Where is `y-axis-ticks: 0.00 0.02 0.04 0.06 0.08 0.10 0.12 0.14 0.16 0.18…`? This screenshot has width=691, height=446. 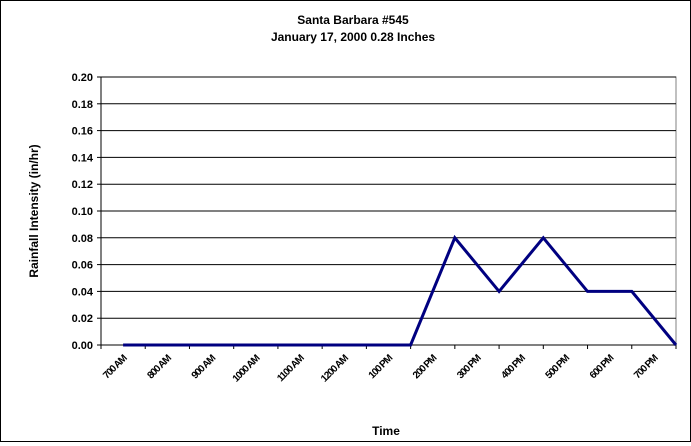 y-axis-ticks: 0.00 0.02 0.04 0.06 0.08 0.10 0.12 0.14 0.16 0.18… is located at coordinates (86, 212).